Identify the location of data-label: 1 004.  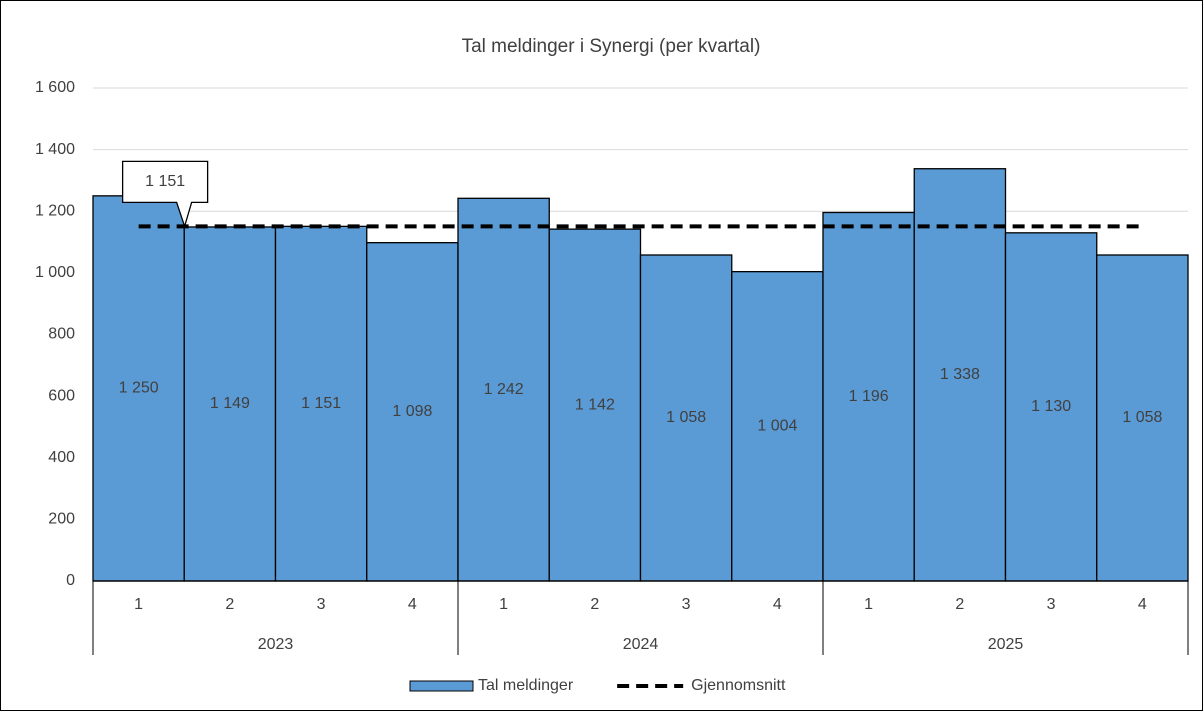
(777, 426).